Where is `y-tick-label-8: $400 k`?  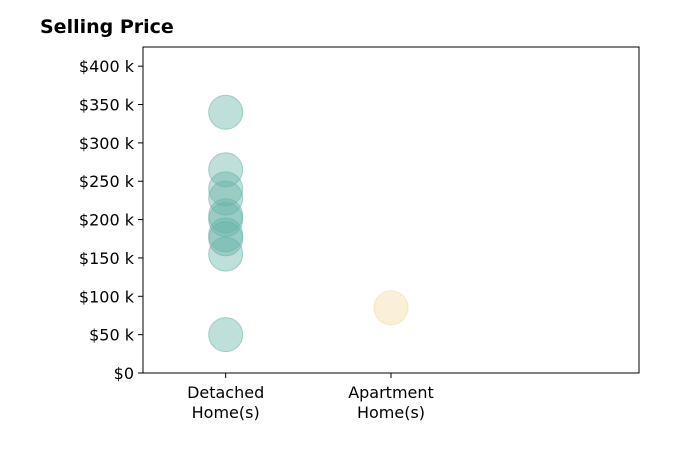
y-tick-label-8: $400 k is located at coordinates (107, 66).